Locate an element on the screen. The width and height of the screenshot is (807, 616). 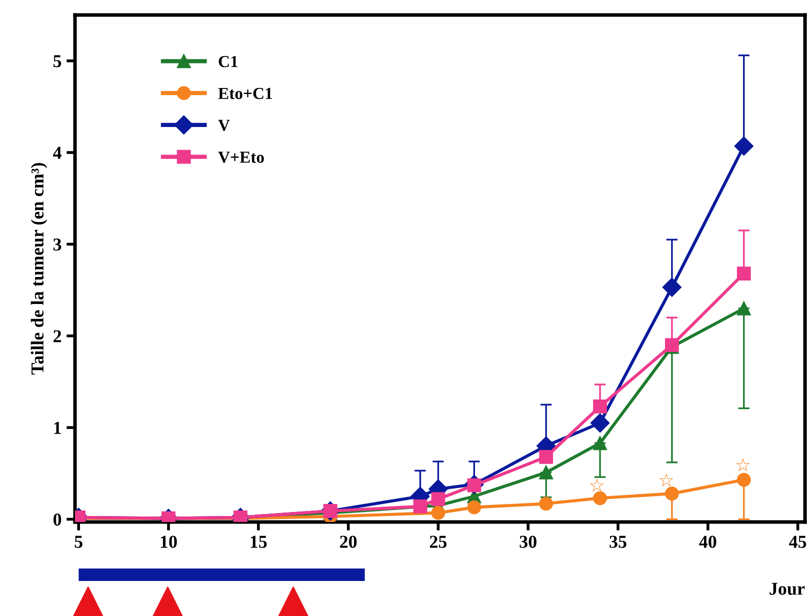
legend-label: V+Eto is located at coordinates (241, 157).